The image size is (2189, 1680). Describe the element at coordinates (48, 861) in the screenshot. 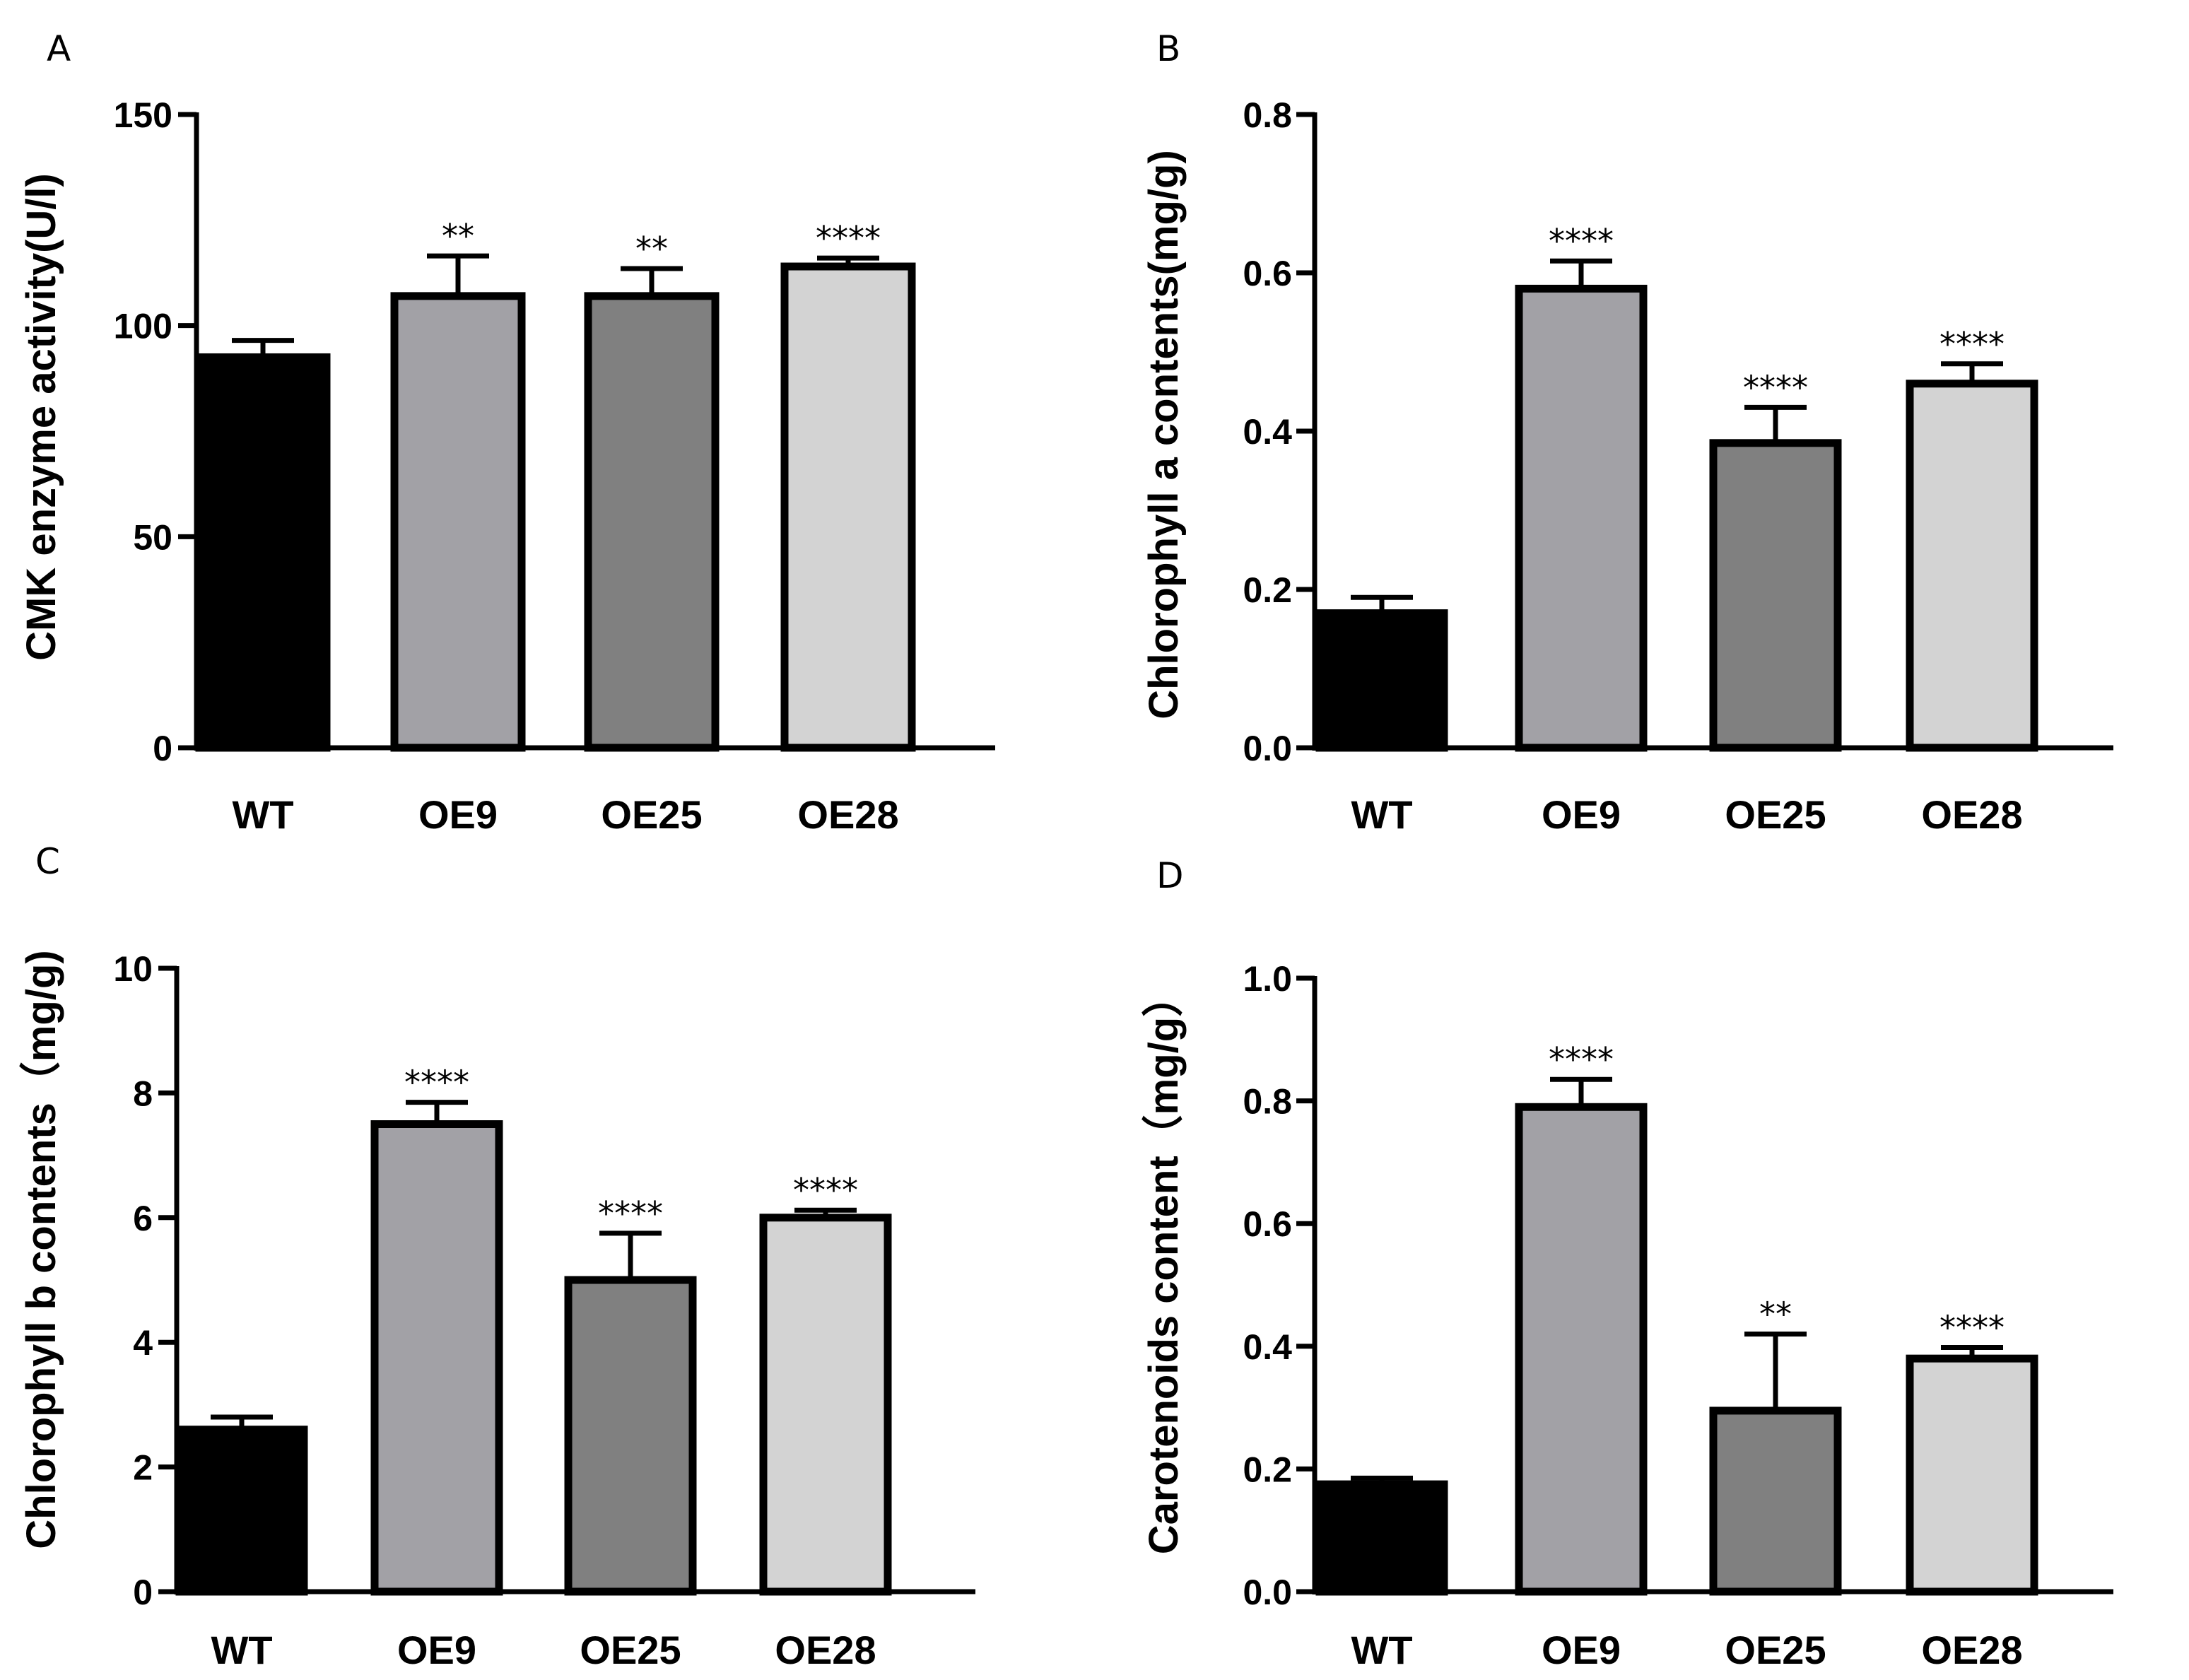

I see `panel-letter: C` at that location.